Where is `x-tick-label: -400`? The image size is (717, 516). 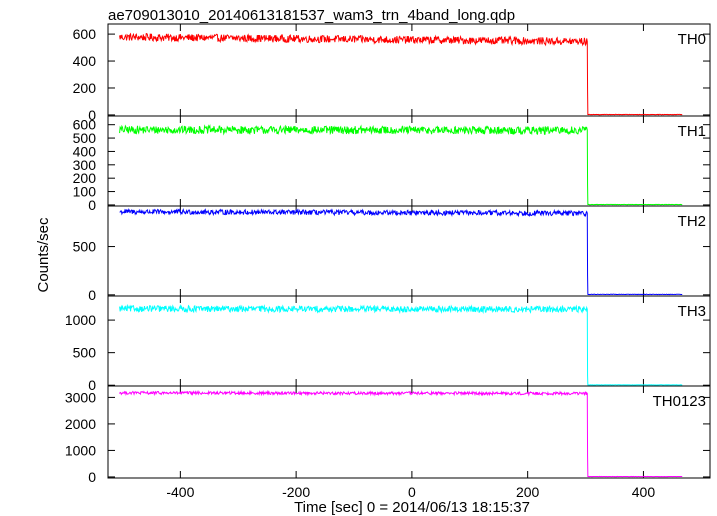 x-tick-label: -400 is located at coordinates (180, 492).